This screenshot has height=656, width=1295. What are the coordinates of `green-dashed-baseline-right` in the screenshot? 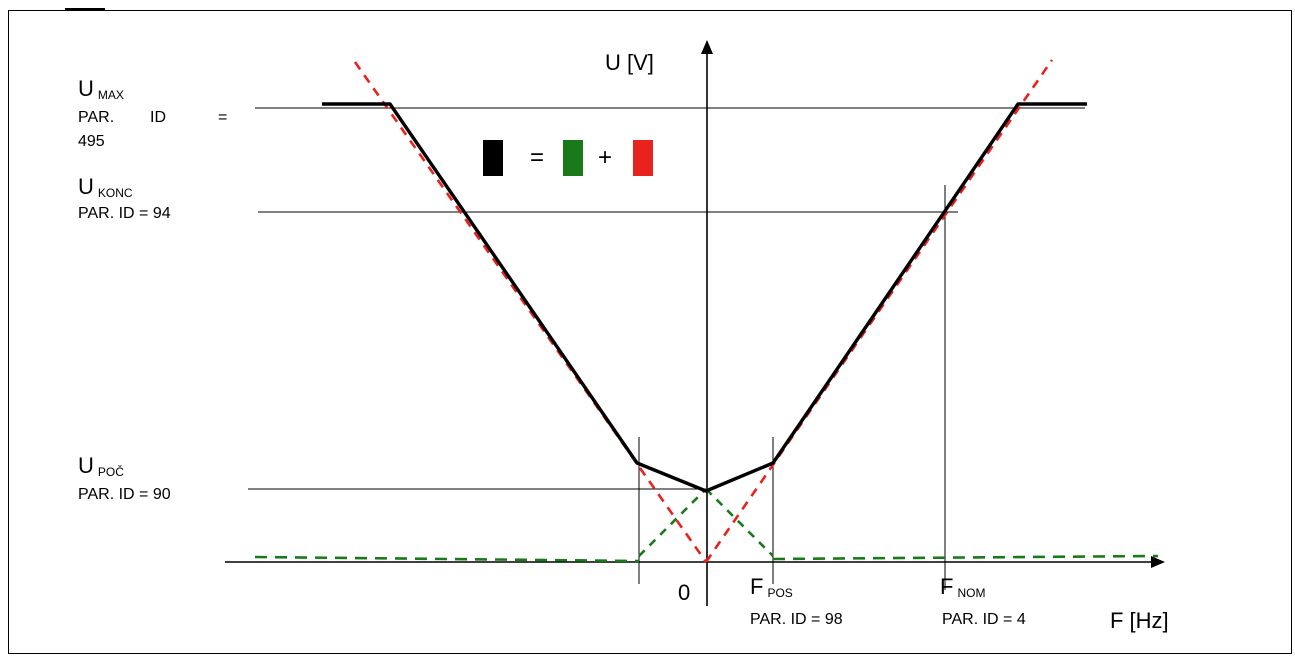 It's located at (965, 557).